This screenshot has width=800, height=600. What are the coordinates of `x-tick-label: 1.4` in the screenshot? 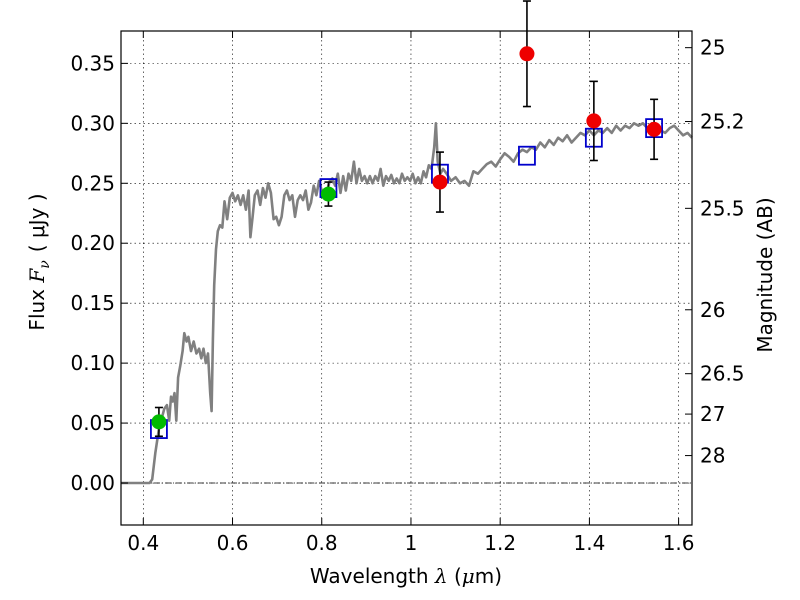 It's located at (589, 543).